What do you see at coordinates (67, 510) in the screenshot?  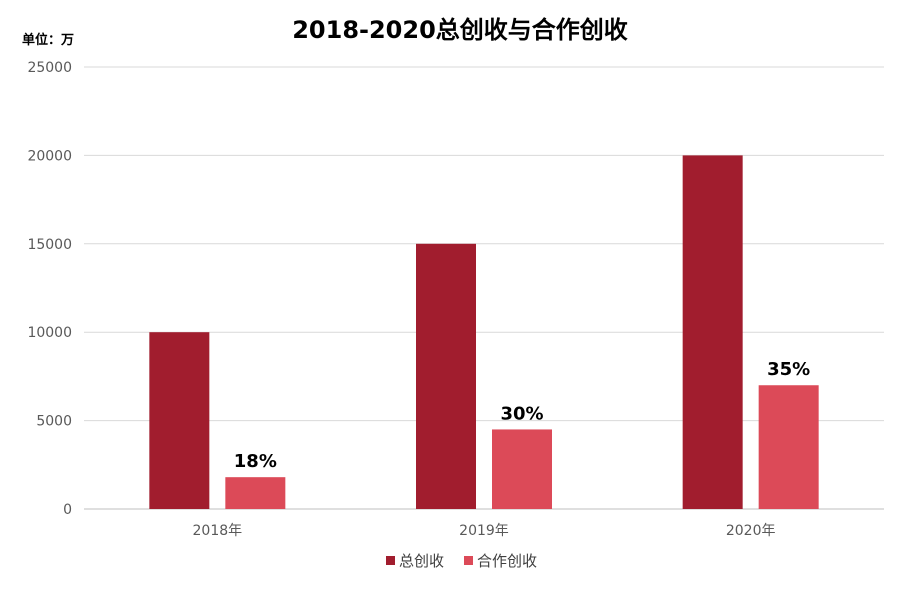 I see `y-tick-label: 0` at bounding box center [67, 510].